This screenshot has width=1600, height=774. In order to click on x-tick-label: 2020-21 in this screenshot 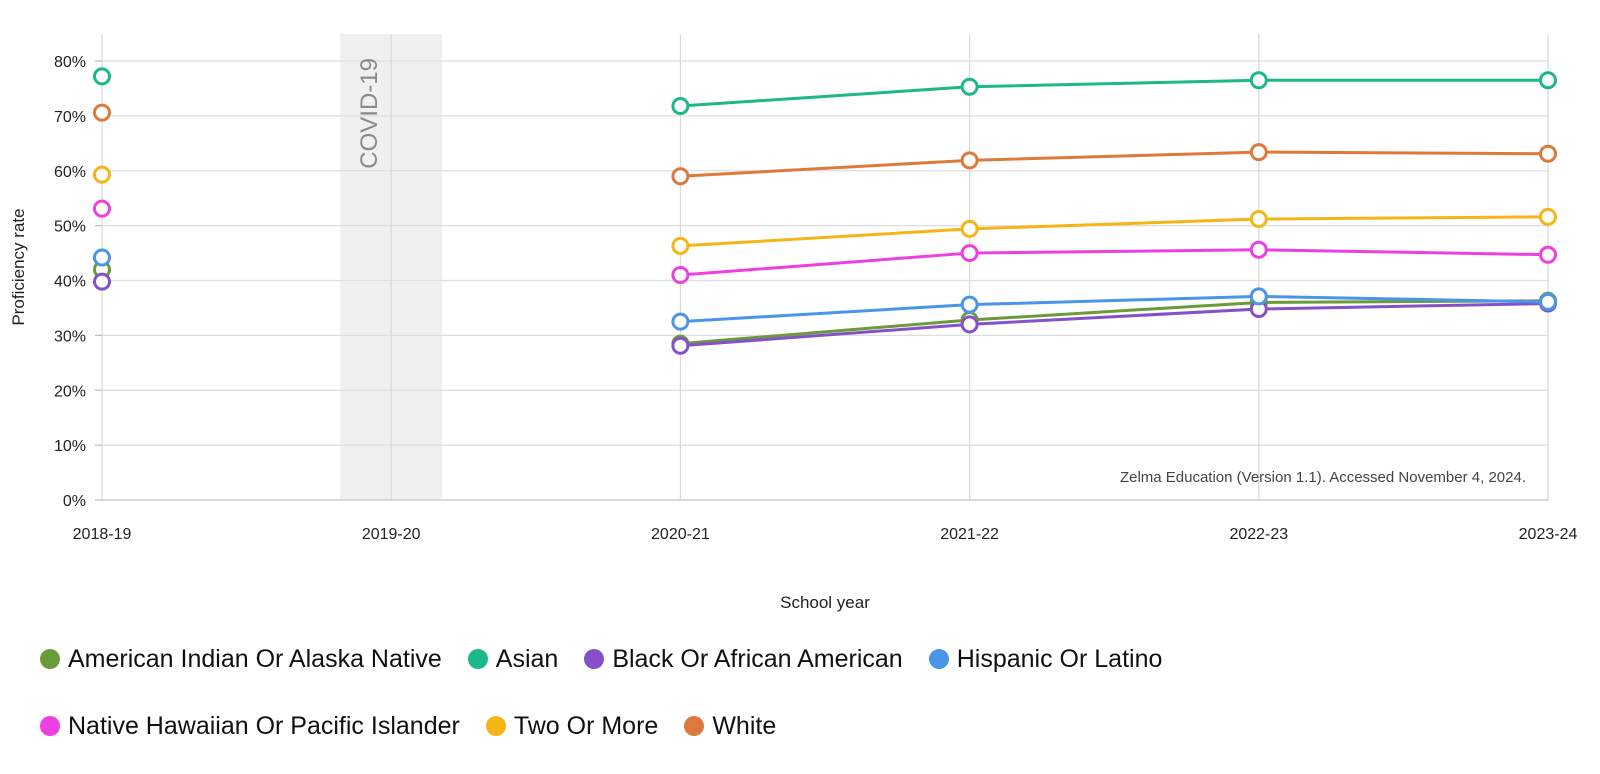, I will do `click(680, 534)`.